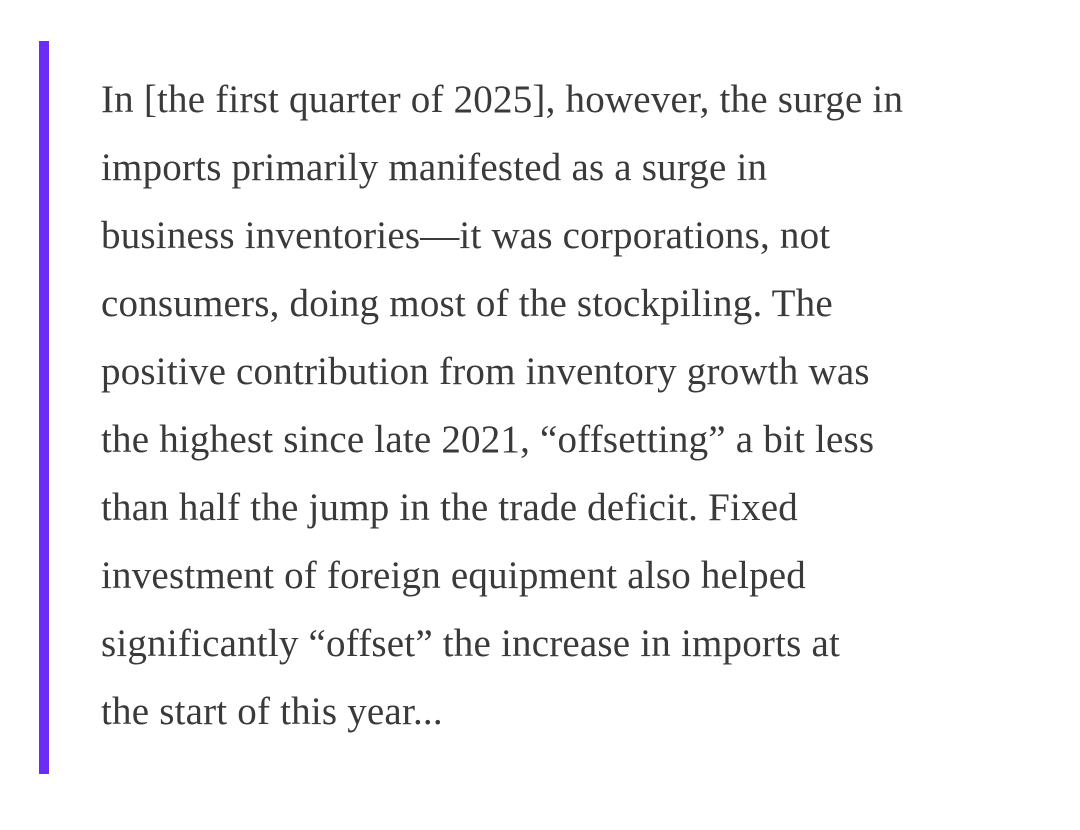 The height and width of the screenshot is (830, 1080). Describe the element at coordinates (44, 407) in the screenshot. I see `blockquote-accent-bar` at that location.